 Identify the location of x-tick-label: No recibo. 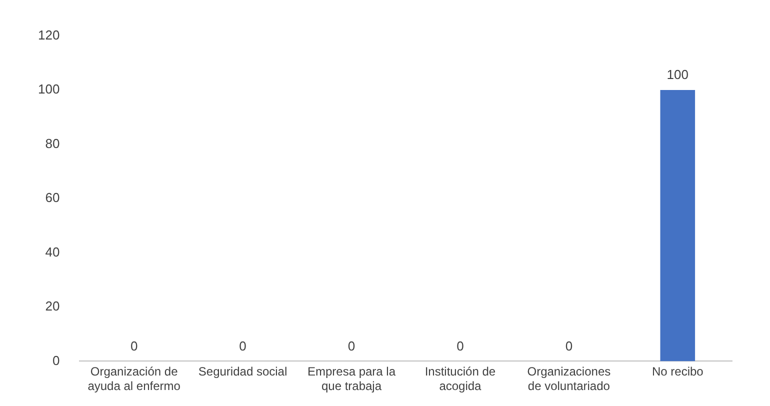
(678, 371).